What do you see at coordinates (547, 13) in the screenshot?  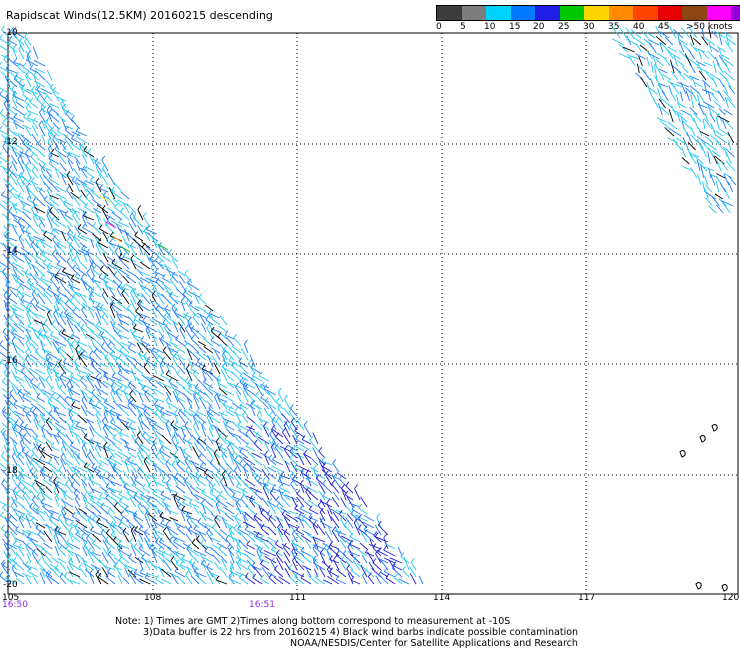 I see `color-swatch` at bounding box center [547, 13].